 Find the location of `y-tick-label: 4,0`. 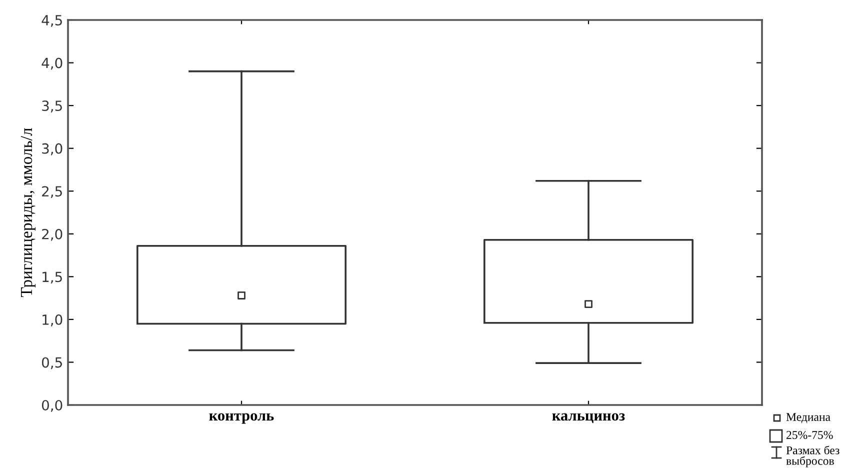

y-tick-label: 4,0 is located at coordinates (52, 64).